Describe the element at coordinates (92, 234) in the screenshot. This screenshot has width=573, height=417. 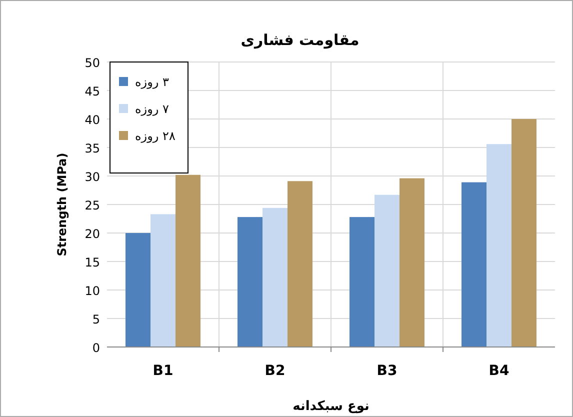
I see `y-tick-label: 20` at that location.